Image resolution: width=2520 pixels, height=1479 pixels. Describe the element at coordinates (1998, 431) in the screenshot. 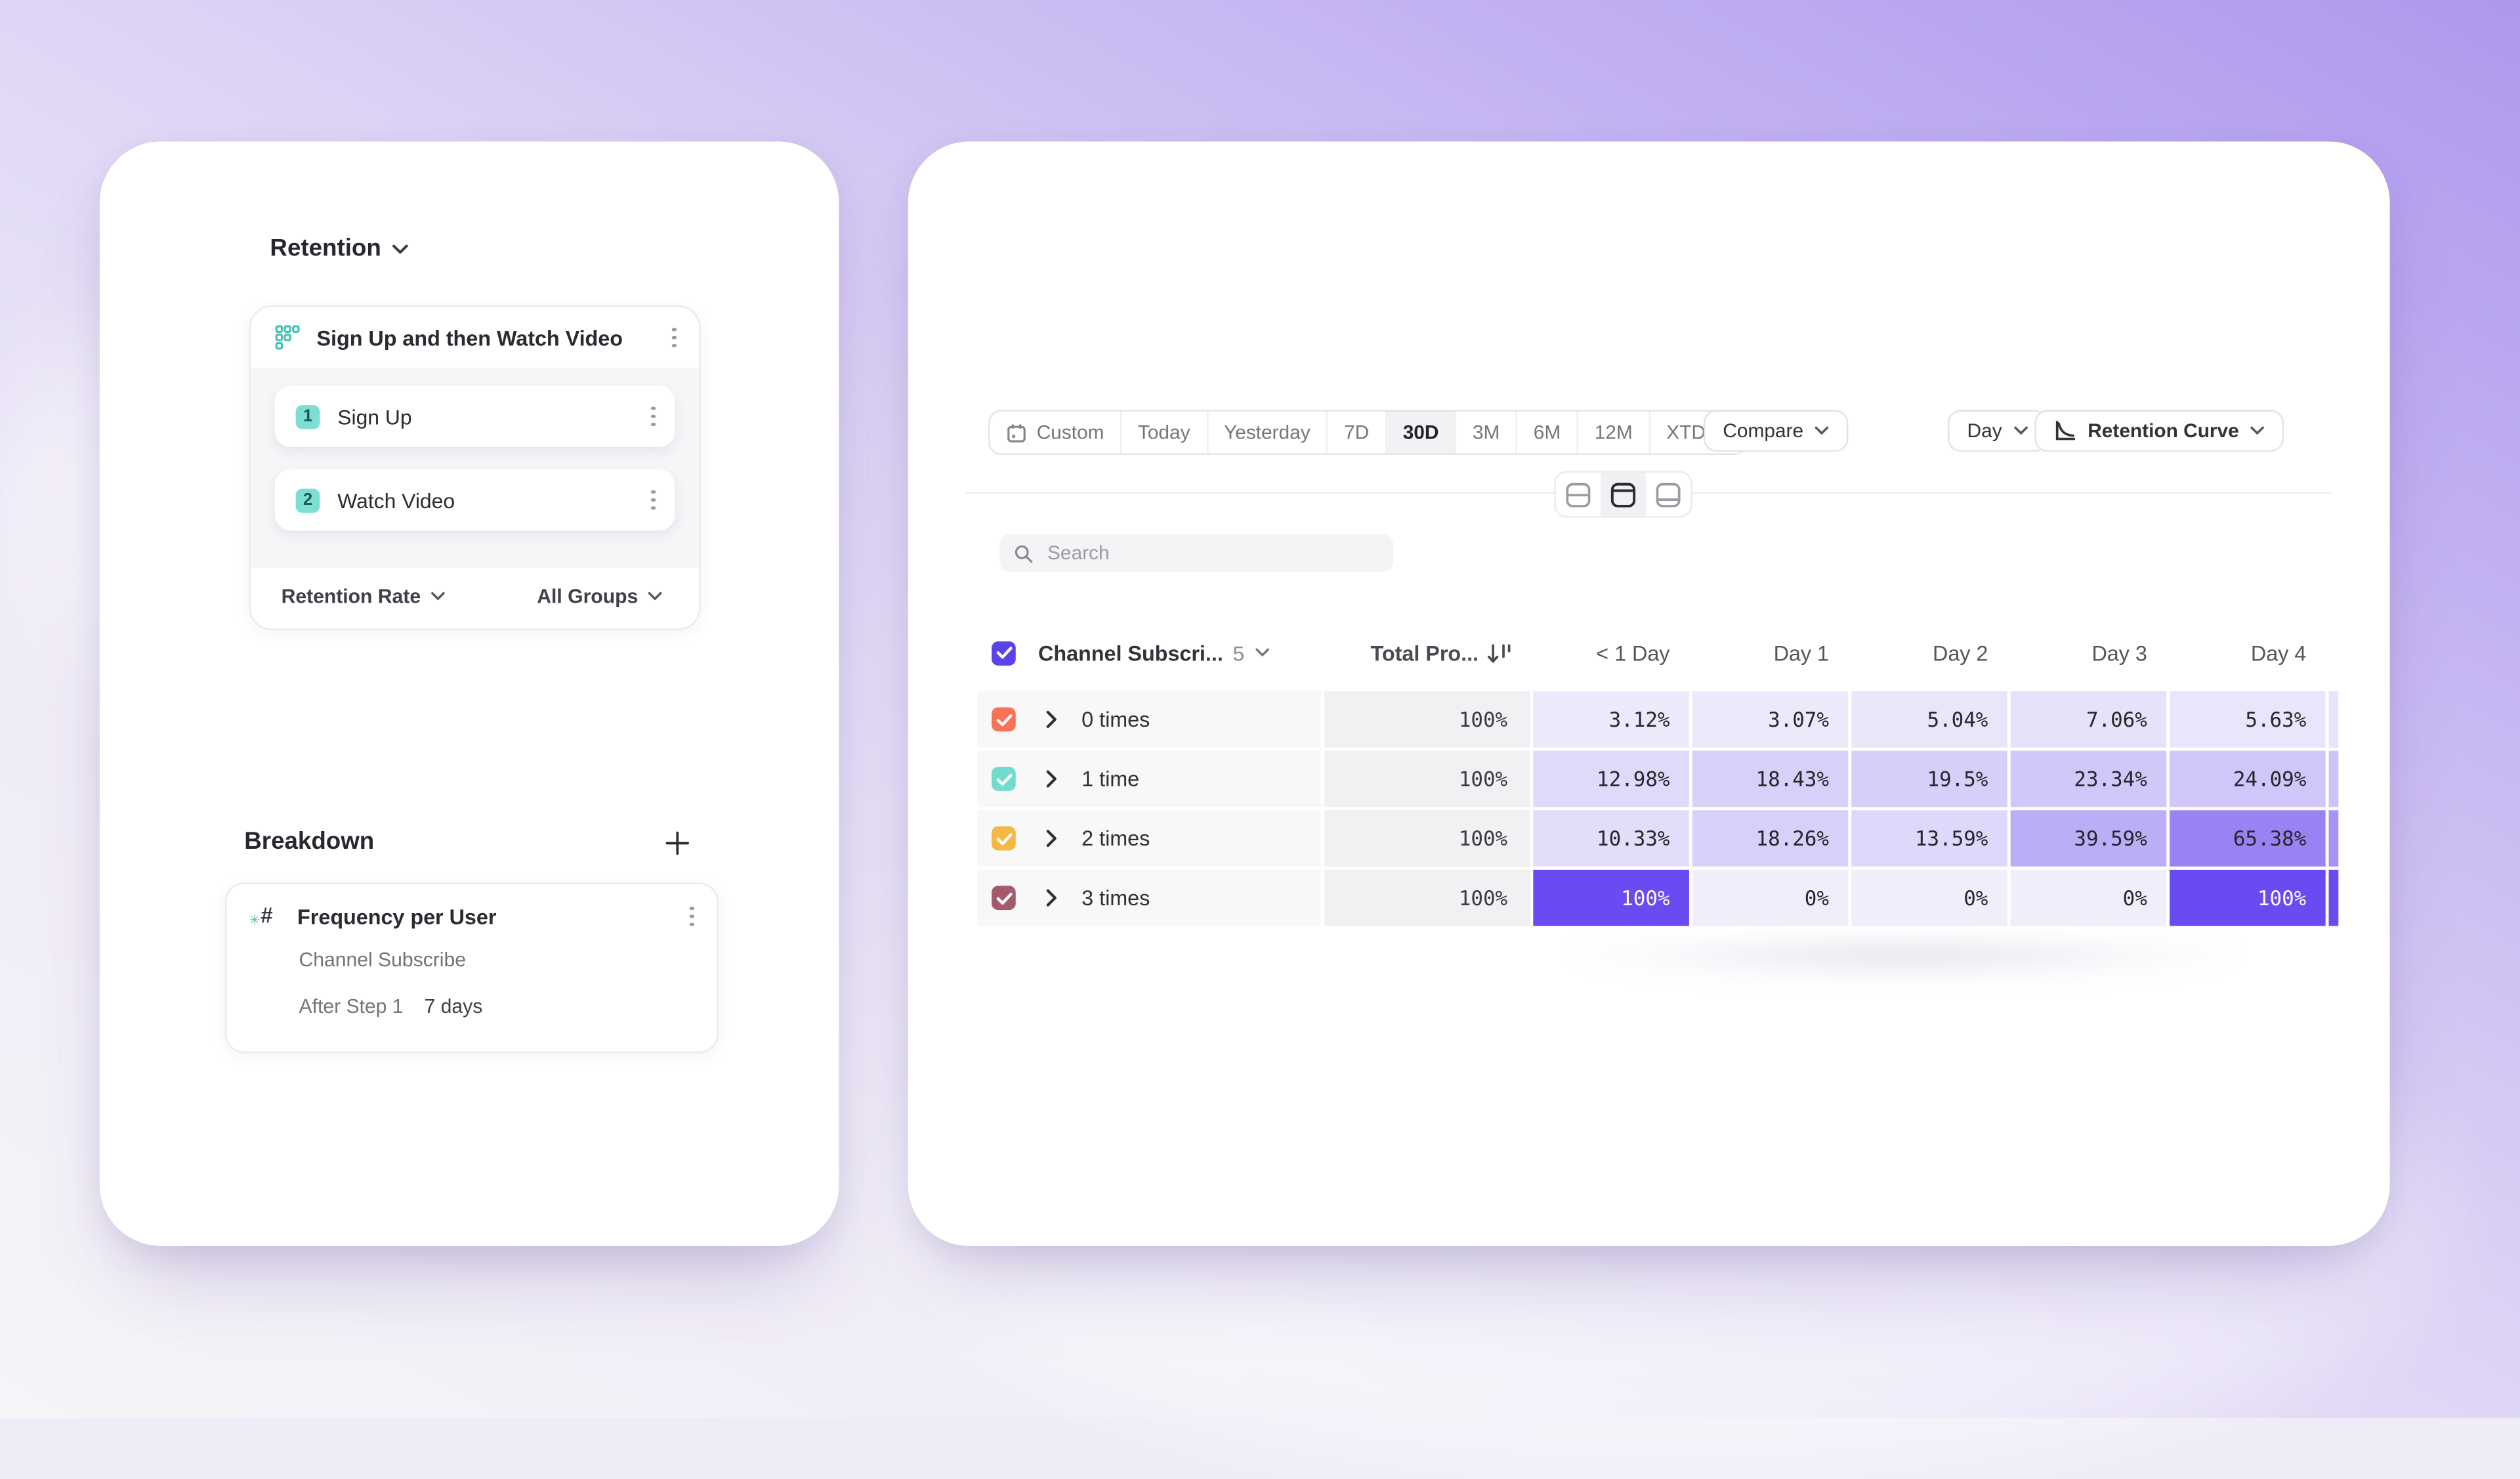

I see `granularity-dropdown: Day` at that location.